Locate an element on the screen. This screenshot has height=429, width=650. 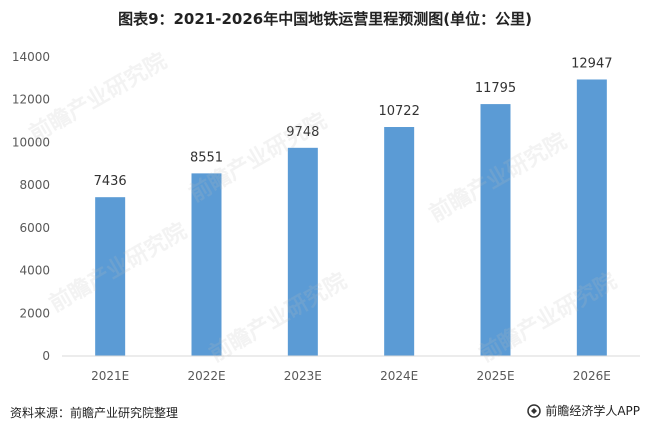
data-label-2026E: 12947 is located at coordinates (591, 63).